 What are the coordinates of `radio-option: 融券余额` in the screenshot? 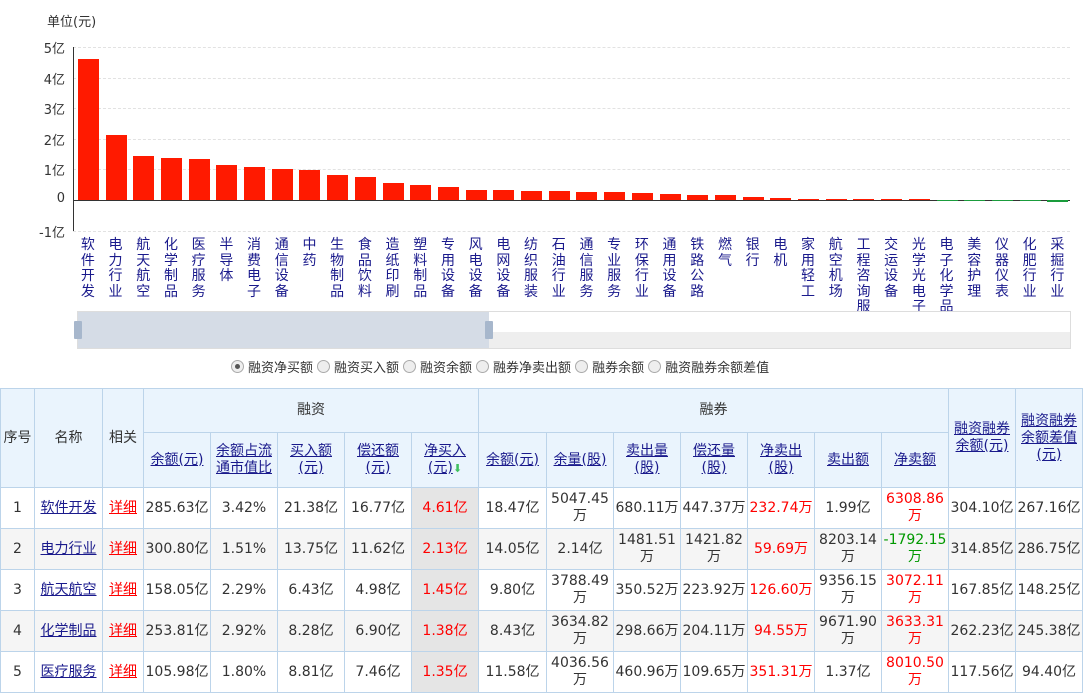 It's located at (609, 366).